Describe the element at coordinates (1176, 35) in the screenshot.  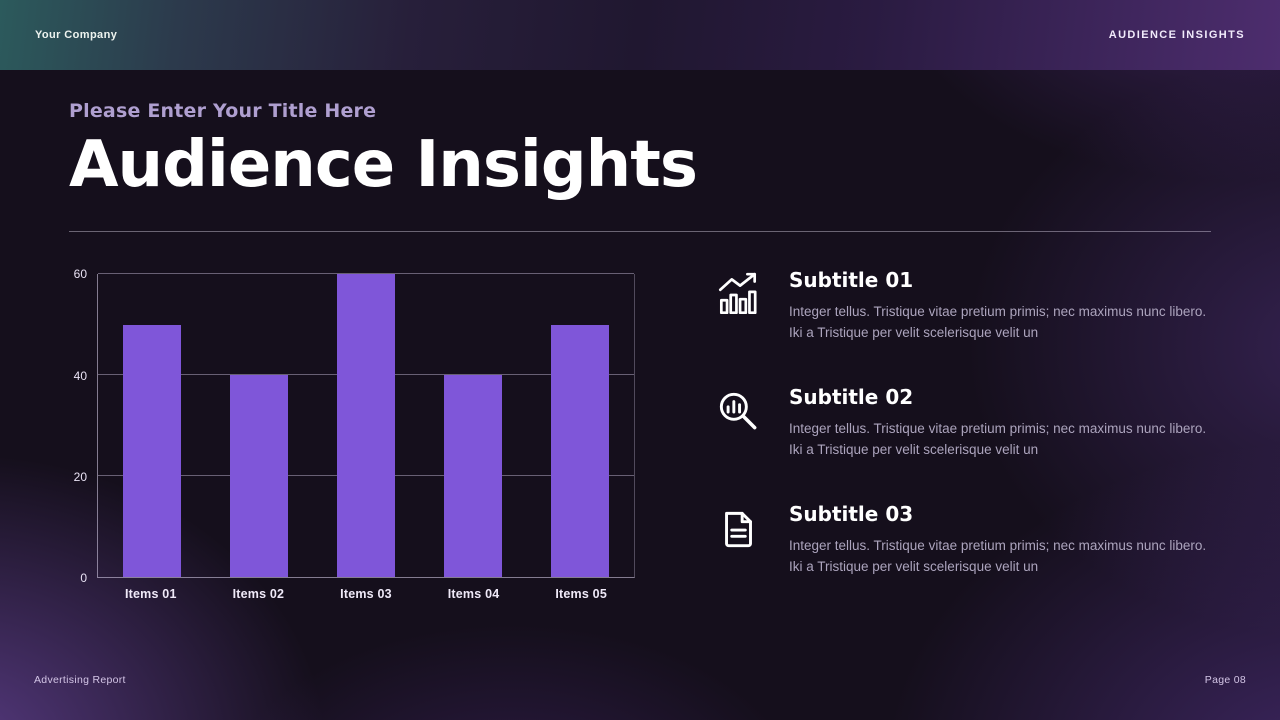
I see `slide-section-label: AUDIENCE INSIGHTS` at that location.